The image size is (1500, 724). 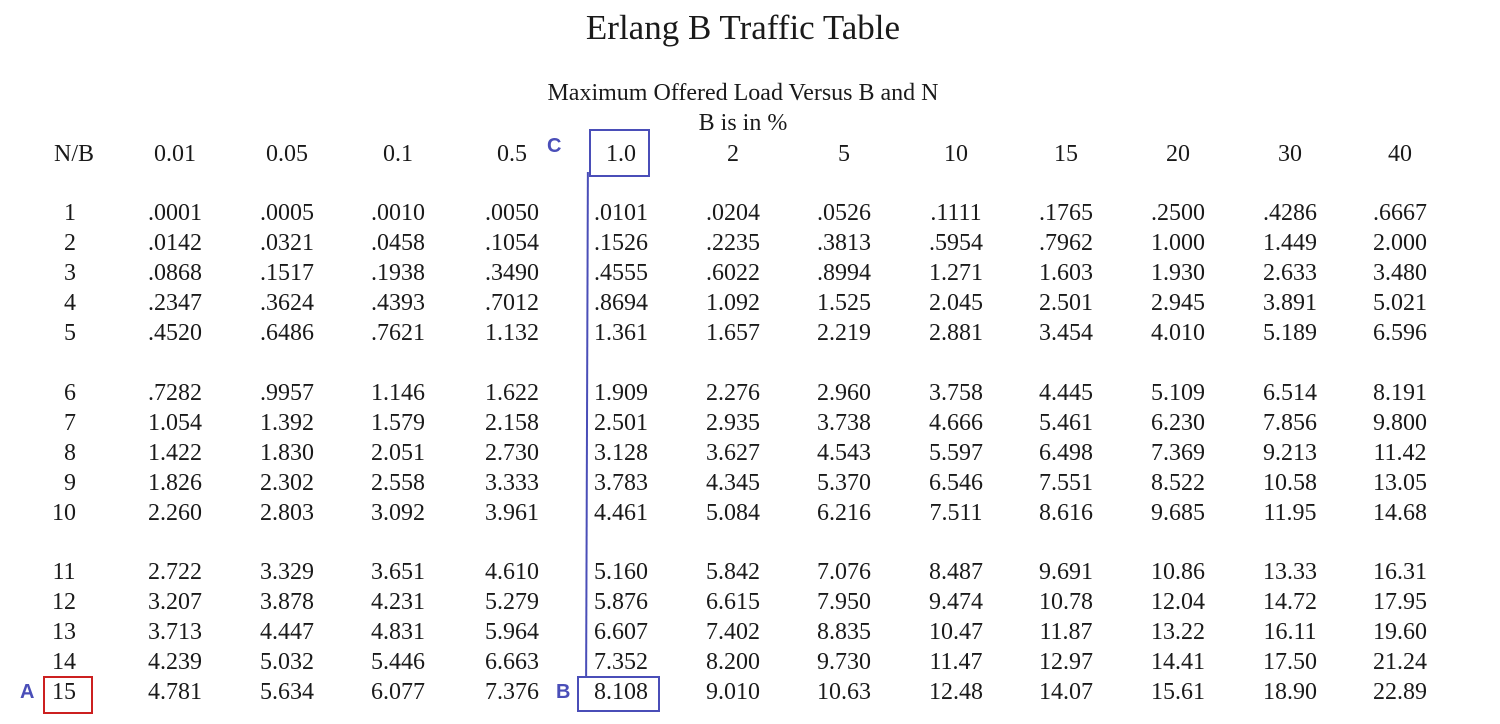 I want to click on table-cell: 1.579, so click(x=398, y=423).